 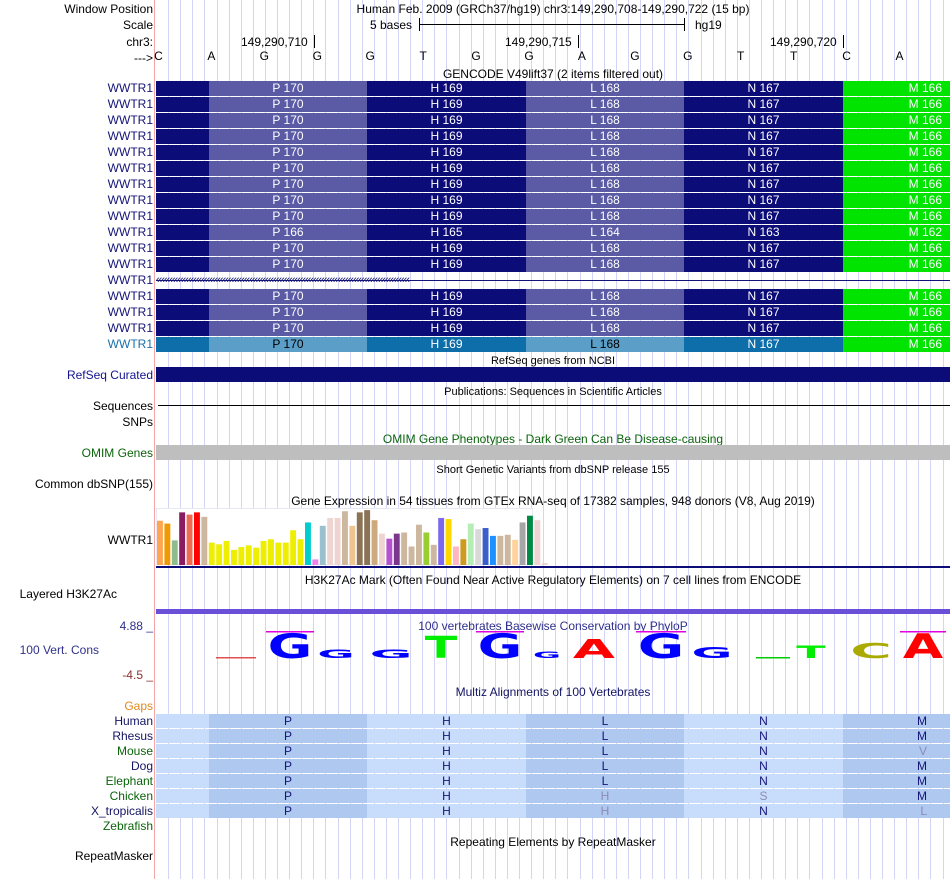 I want to click on species-label: X_tropicalis, so click(x=121, y=811).